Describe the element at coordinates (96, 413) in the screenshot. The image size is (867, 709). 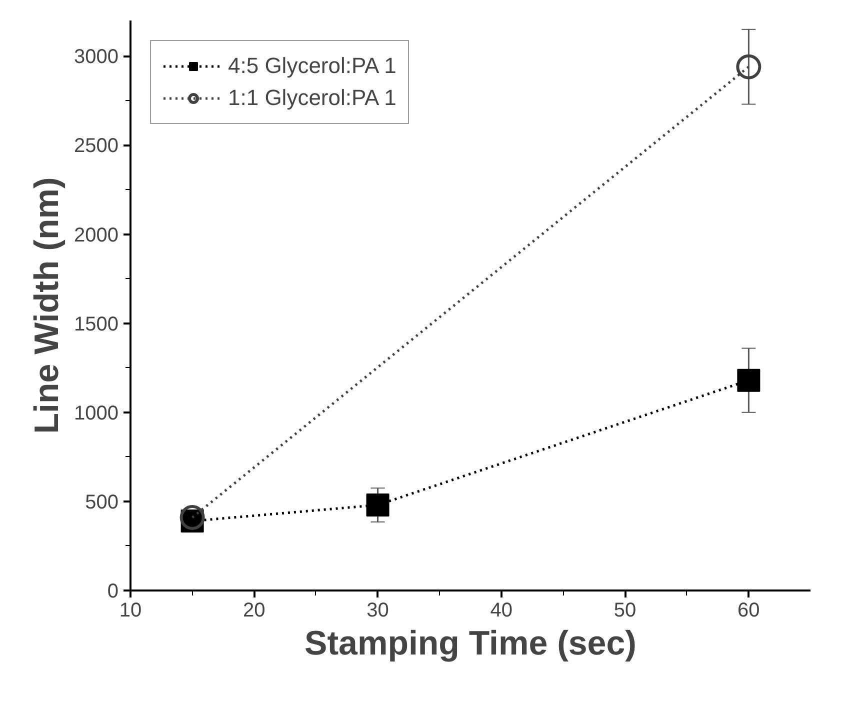
I see `y-tick-label: 1000` at that location.